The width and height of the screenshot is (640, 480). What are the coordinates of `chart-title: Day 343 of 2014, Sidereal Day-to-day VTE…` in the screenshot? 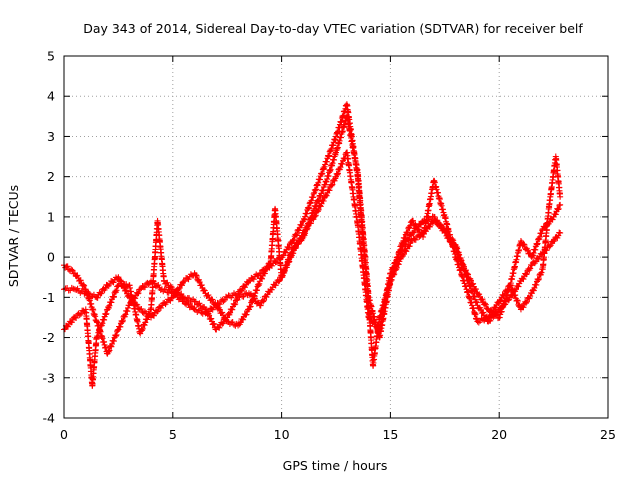 It's located at (333, 28).